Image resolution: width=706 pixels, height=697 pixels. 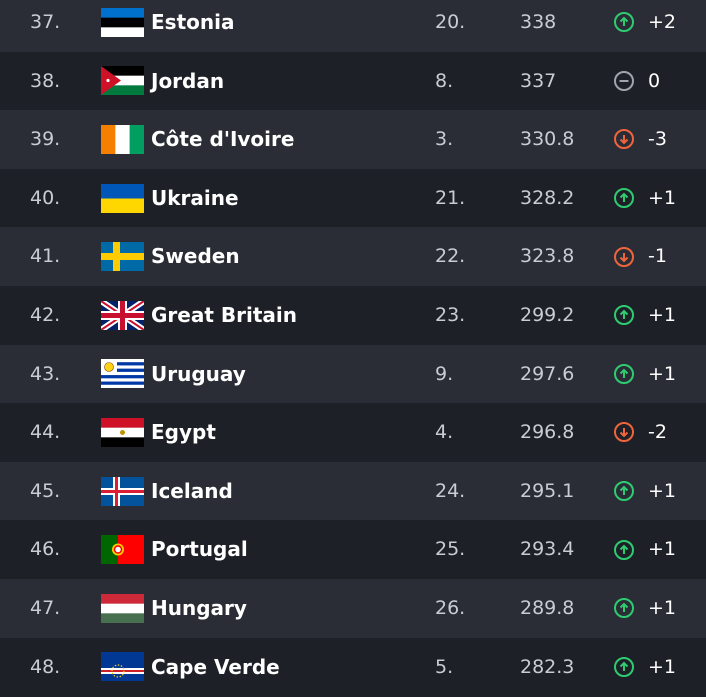 What do you see at coordinates (547, 373) in the screenshot?
I see `points: 297.6` at bounding box center [547, 373].